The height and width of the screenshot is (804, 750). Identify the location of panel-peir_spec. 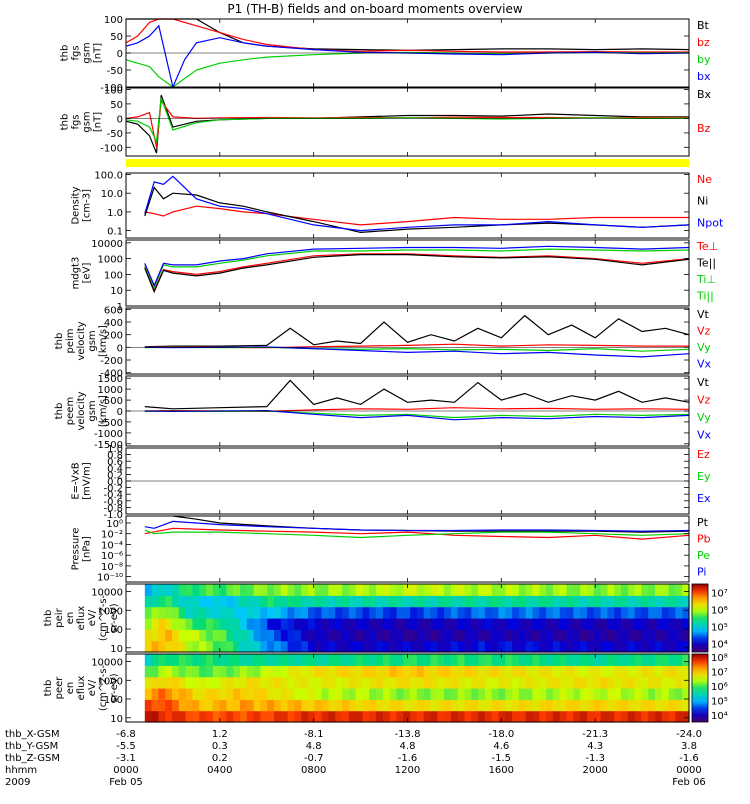
(407, 618).